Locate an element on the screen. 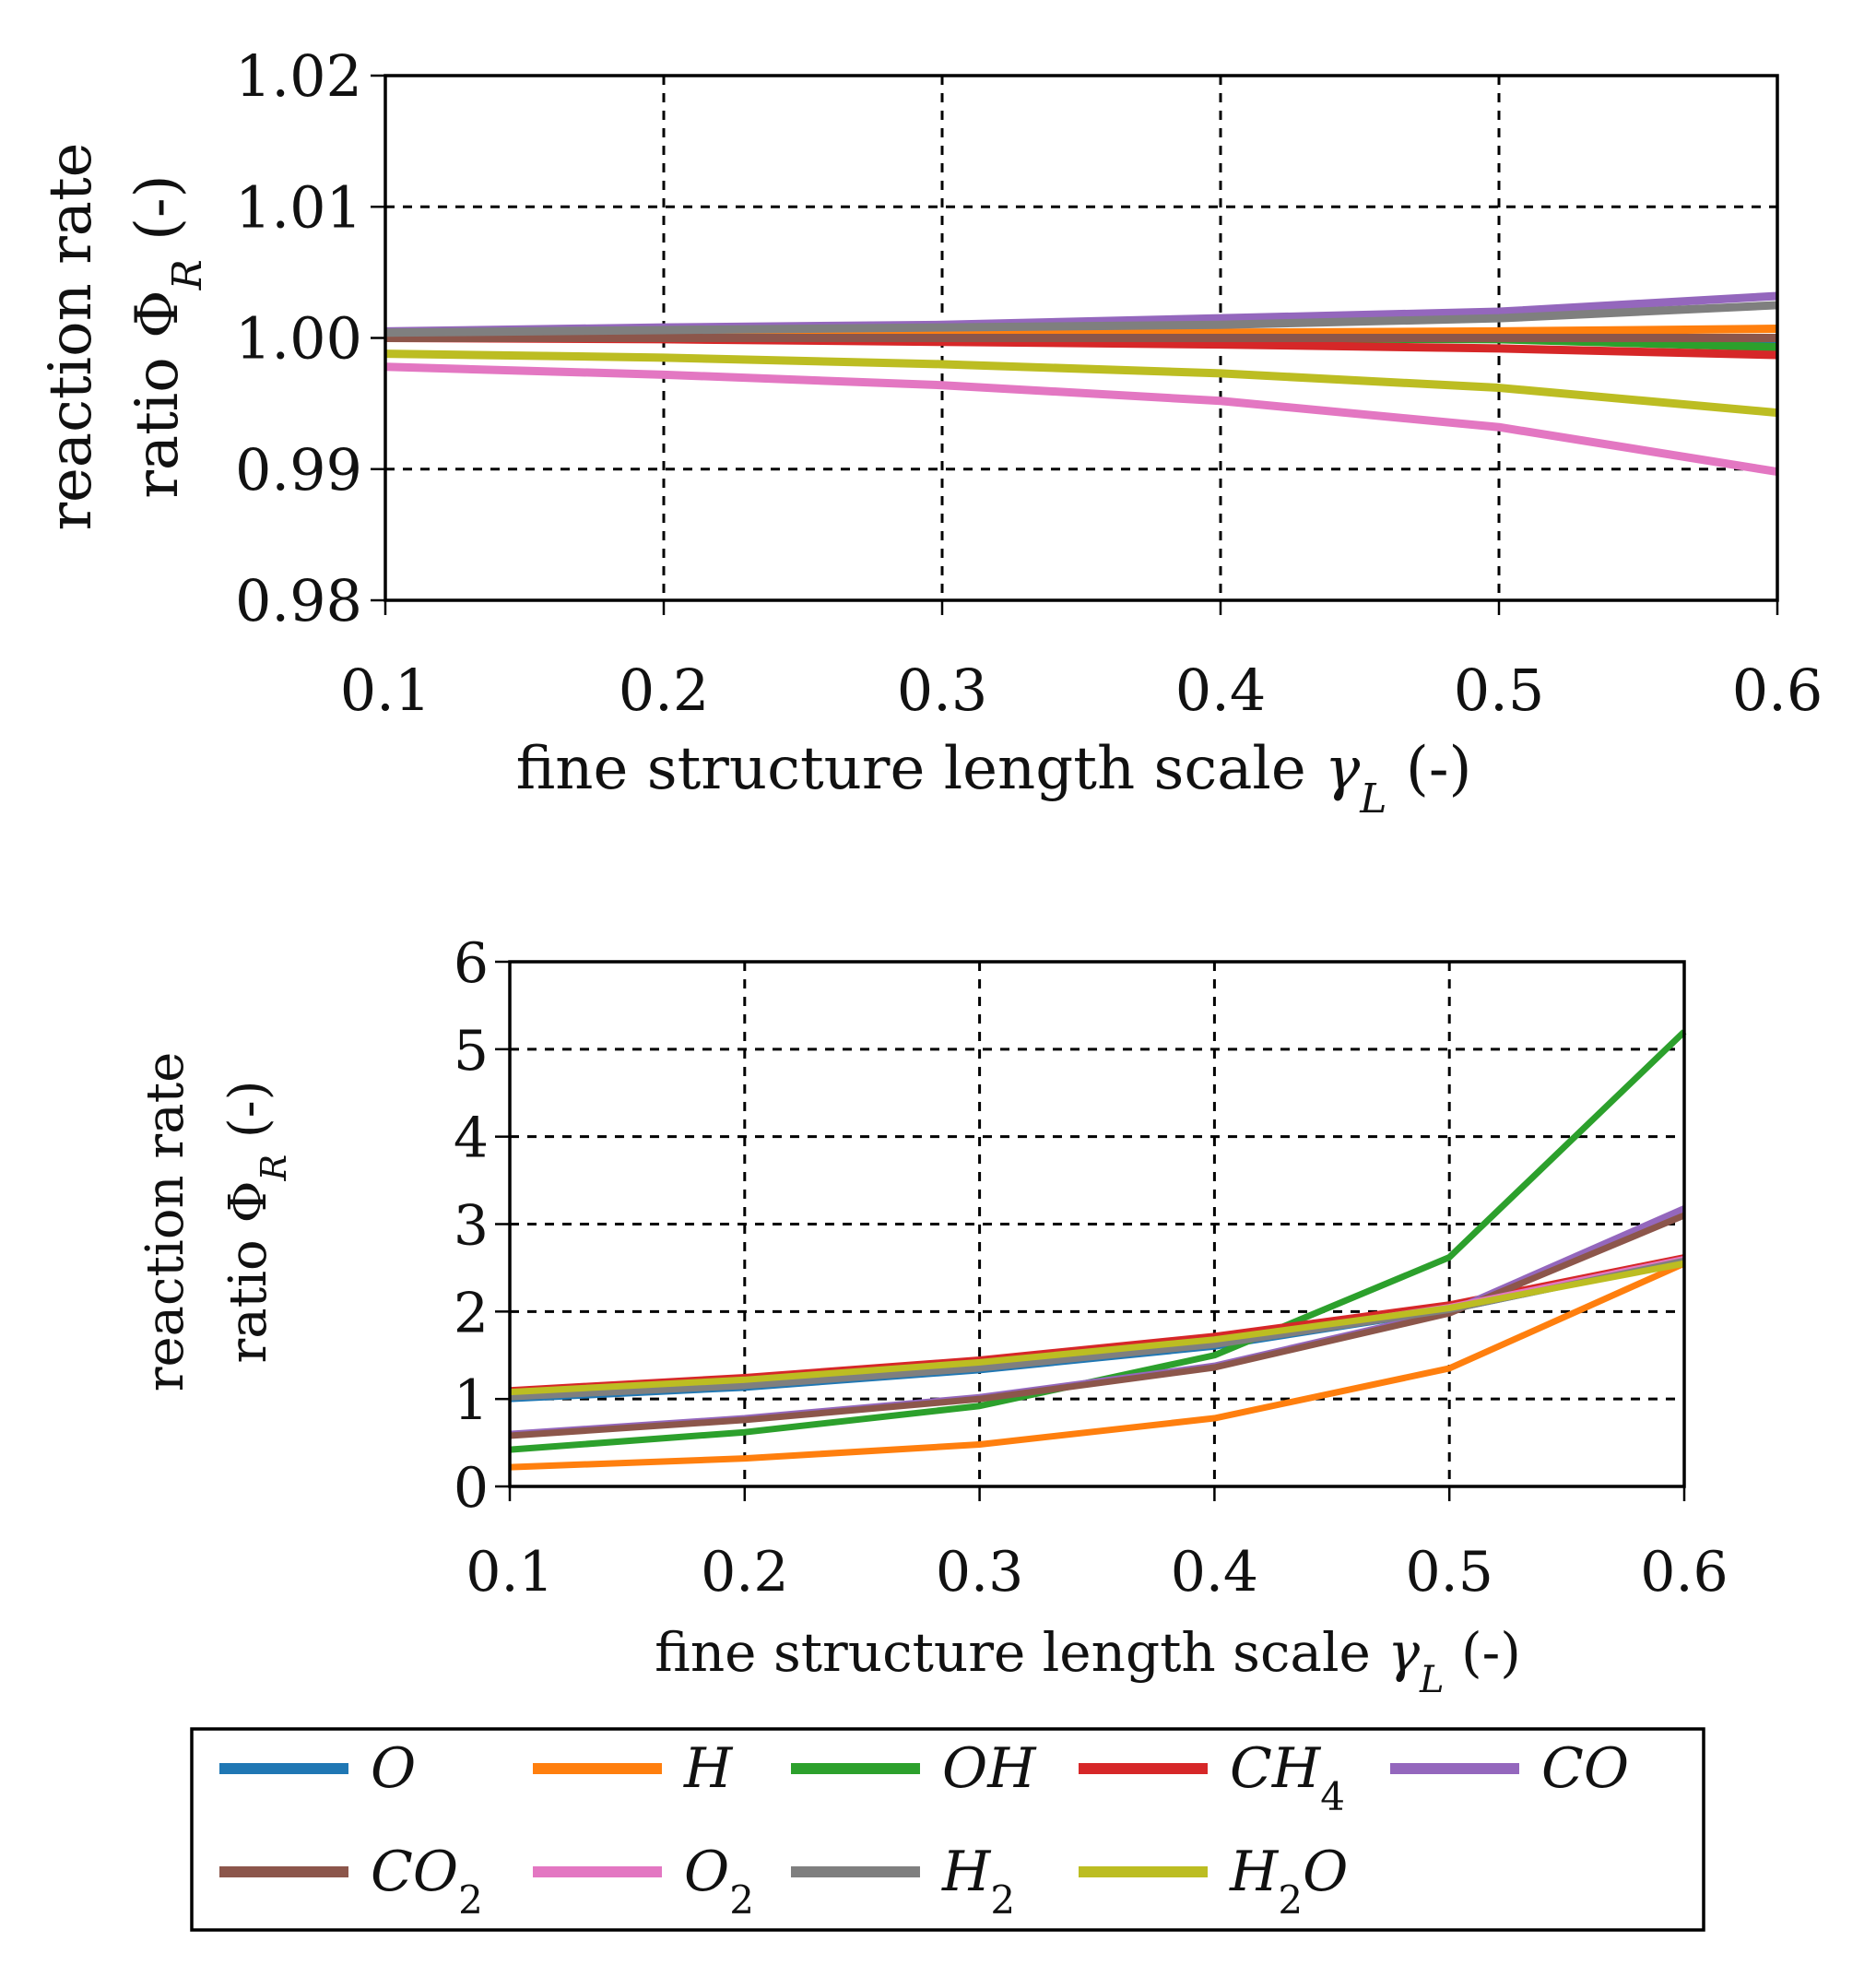 This screenshot has height=1977, width=1876. bottom-chart-series-co2 is located at coordinates (1098, 1325).